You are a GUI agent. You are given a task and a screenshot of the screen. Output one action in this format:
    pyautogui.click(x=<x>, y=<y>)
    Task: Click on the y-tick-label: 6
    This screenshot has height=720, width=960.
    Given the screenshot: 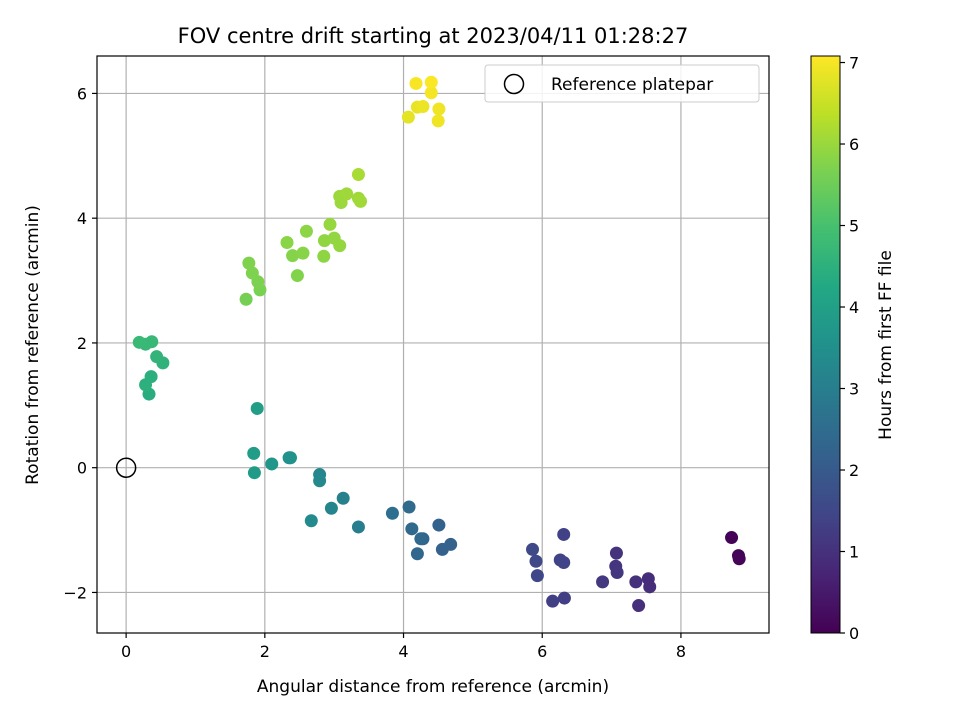 What is the action you would take?
    pyautogui.click(x=82, y=93)
    